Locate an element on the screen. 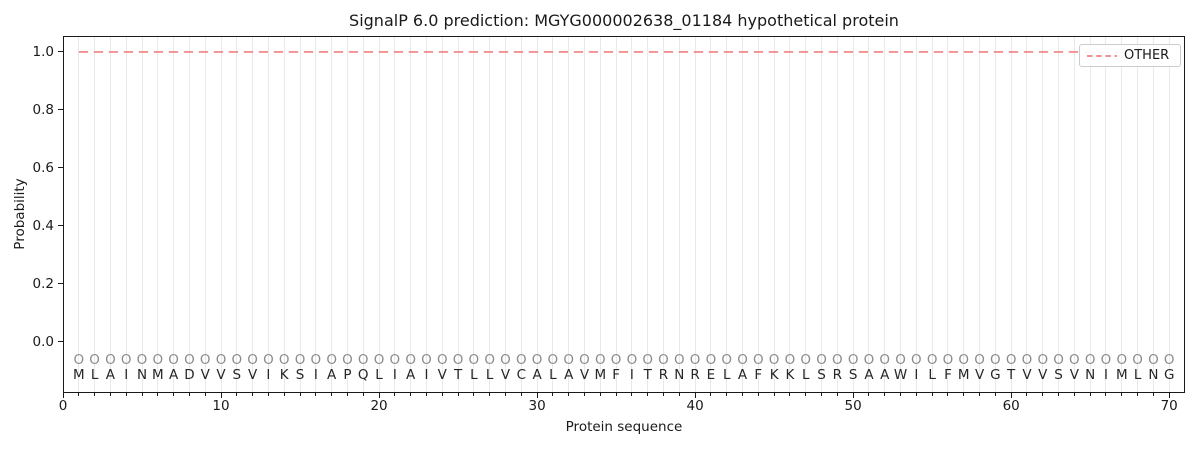 Image resolution: width=1200 pixels, height=450 pixels. residue-letter: K is located at coordinates (774, 375).